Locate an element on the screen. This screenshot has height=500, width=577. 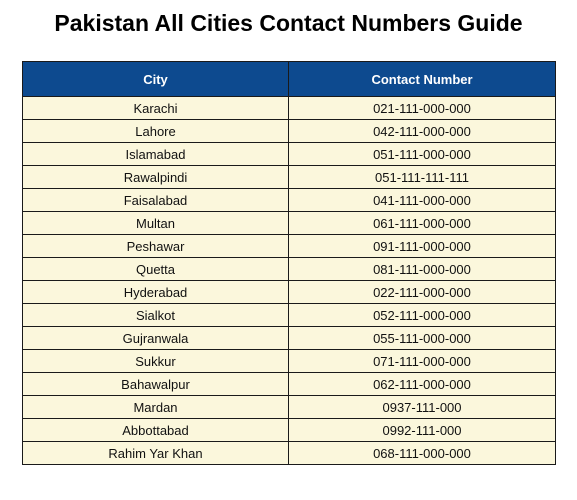
contact-number-cell: 081-111-000-000 is located at coordinates (422, 269).